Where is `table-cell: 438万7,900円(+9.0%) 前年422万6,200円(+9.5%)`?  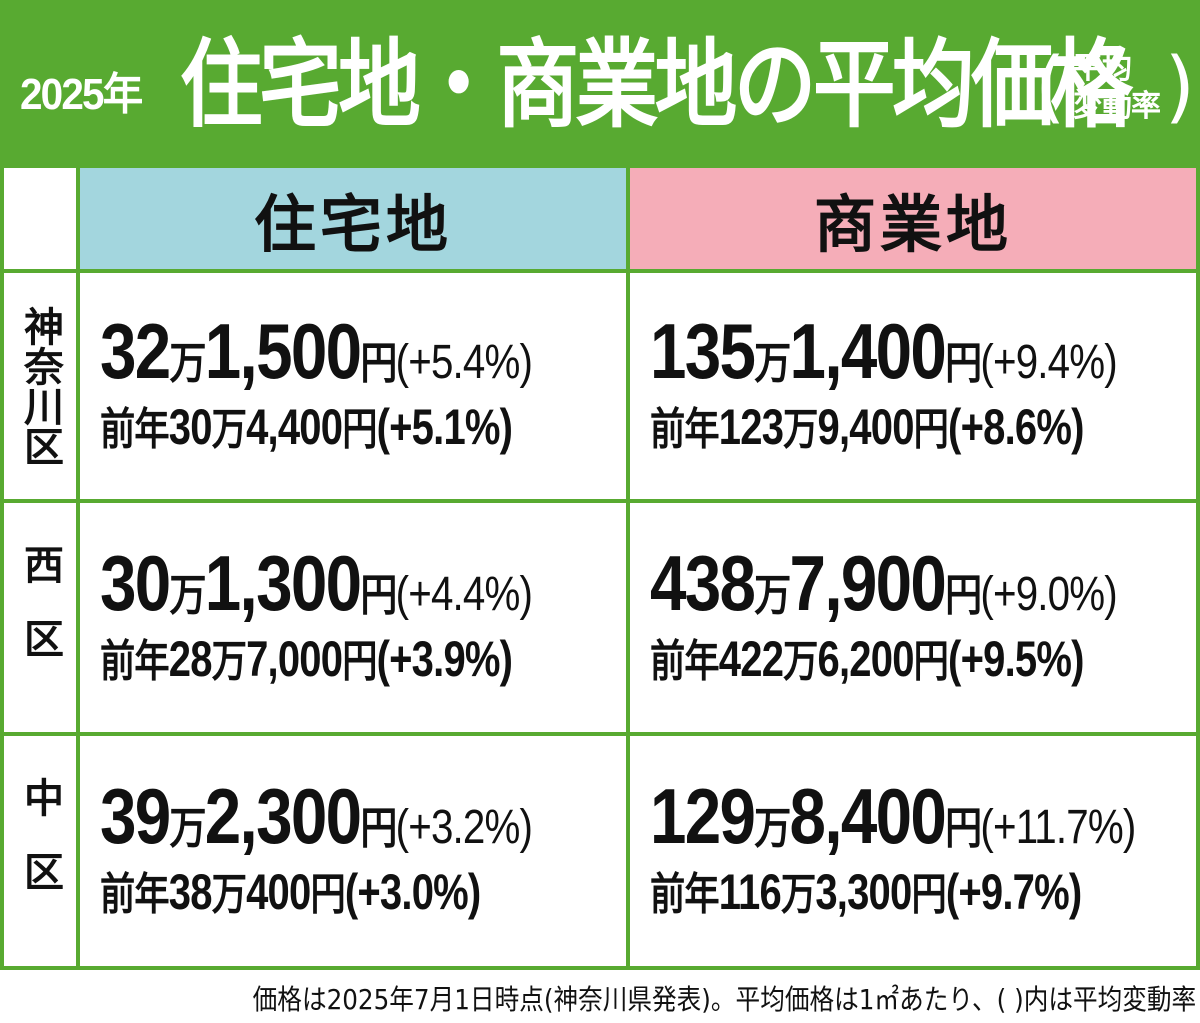
table-cell: 438万7,900円(+9.0%) 前年422万6,200円(+9.5%) is located at coordinates (913, 617).